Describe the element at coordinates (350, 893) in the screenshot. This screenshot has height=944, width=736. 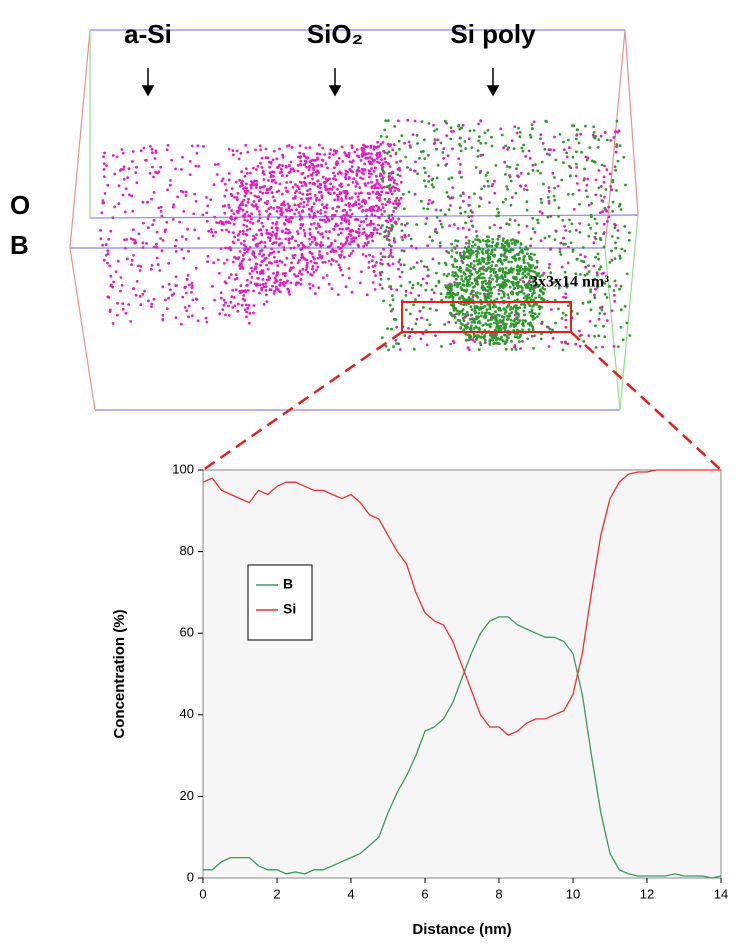
I see `x-tick-label: 4` at that location.